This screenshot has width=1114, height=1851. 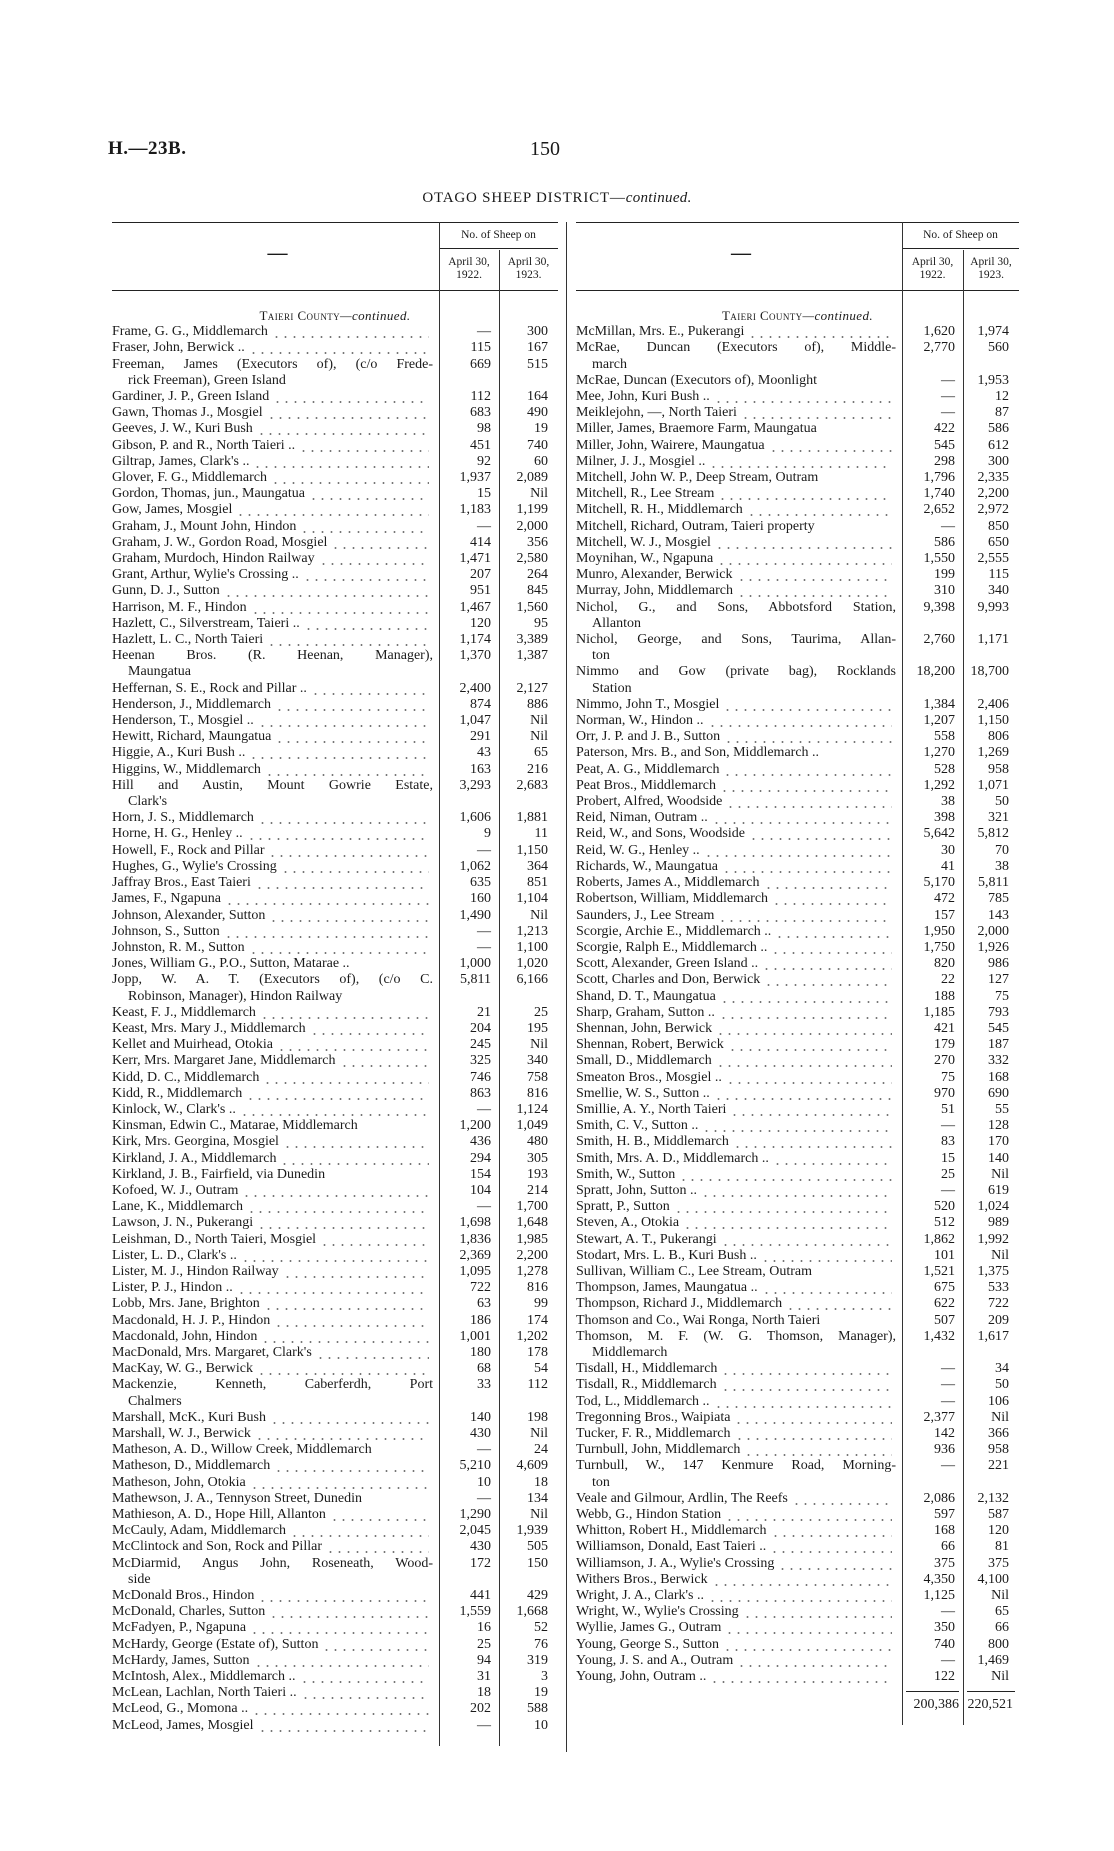 What do you see at coordinates (649, 1077) in the screenshot?
I see `owner-name-text: Smeaton Bros., Mosgiel ..` at bounding box center [649, 1077].